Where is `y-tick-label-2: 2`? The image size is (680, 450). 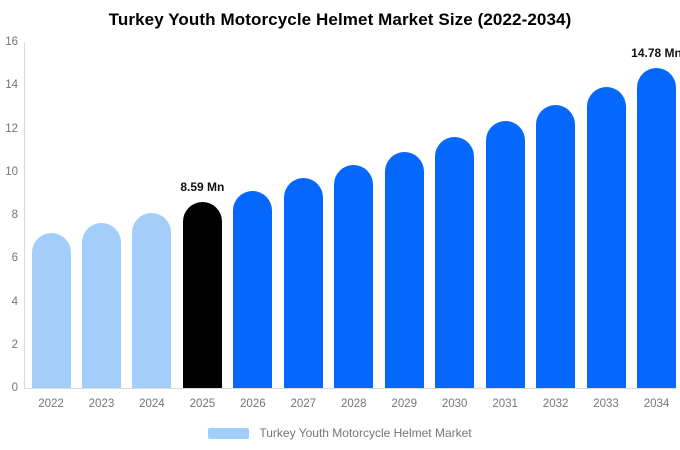
y-tick-label-2: 2 is located at coordinates (14, 344).